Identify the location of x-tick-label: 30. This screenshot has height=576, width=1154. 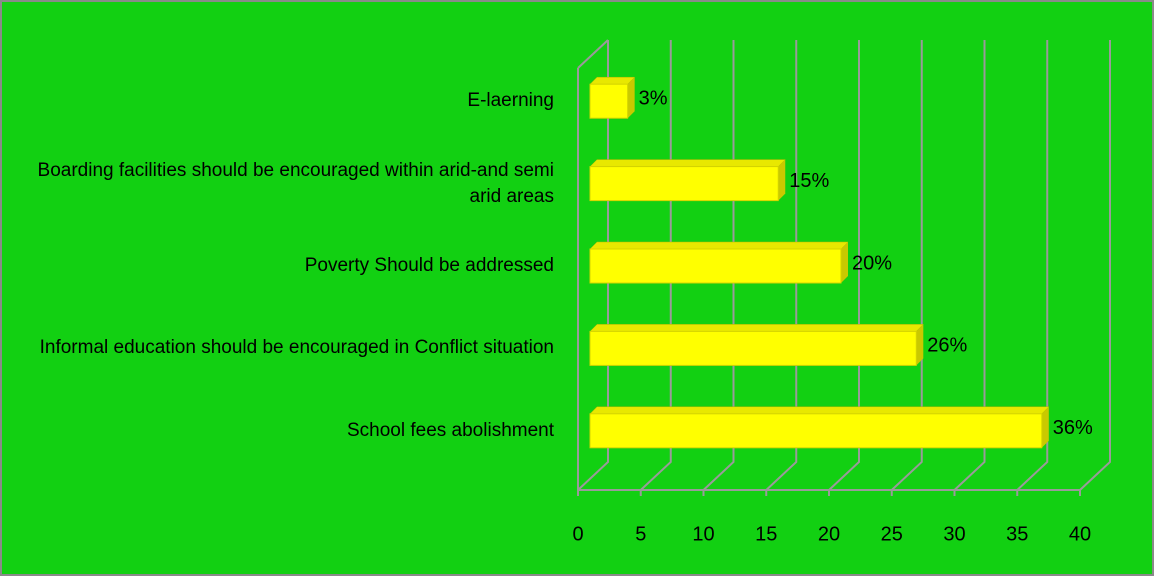
(954, 534).